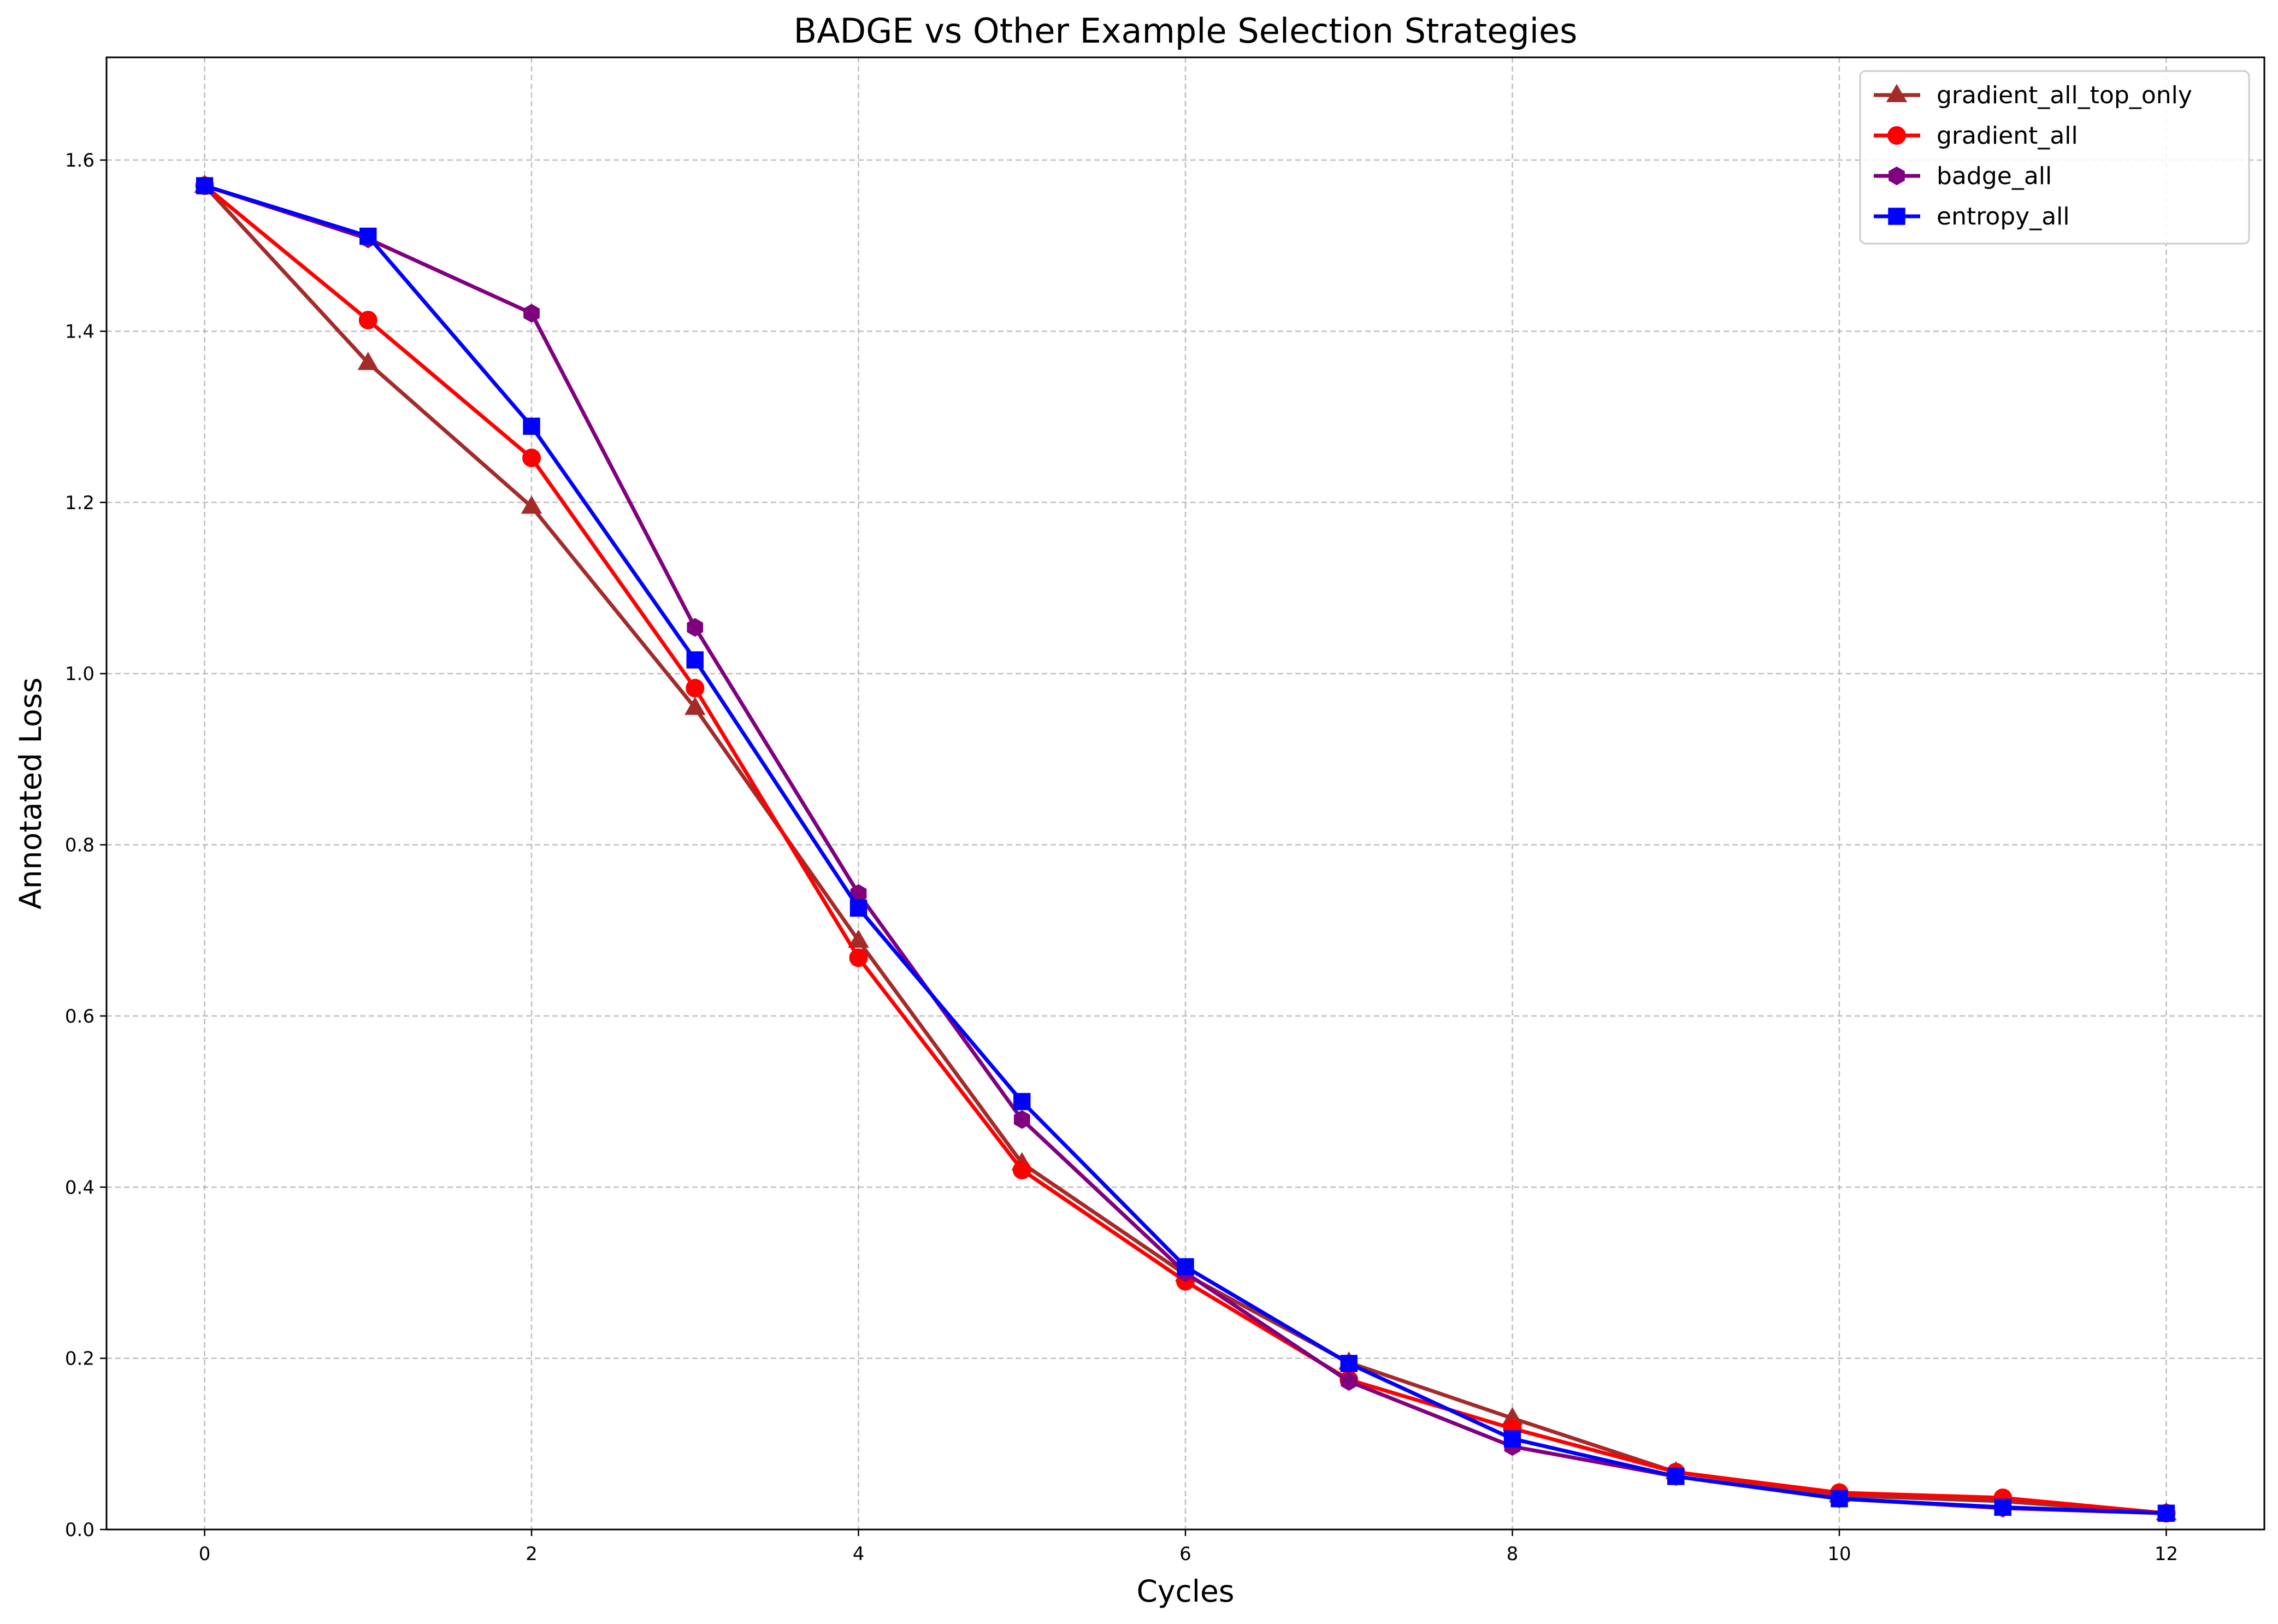  I want to click on x-tick-label: 10, so click(1839, 1554).